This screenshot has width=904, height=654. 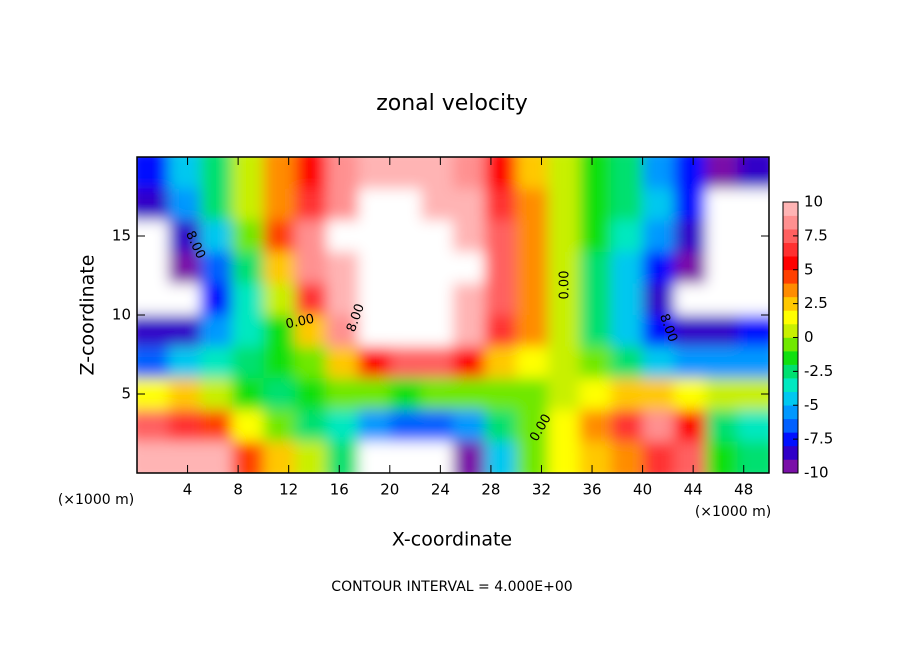 What do you see at coordinates (188, 490) in the screenshot?
I see `x-tick-label: 4` at bounding box center [188, 490].